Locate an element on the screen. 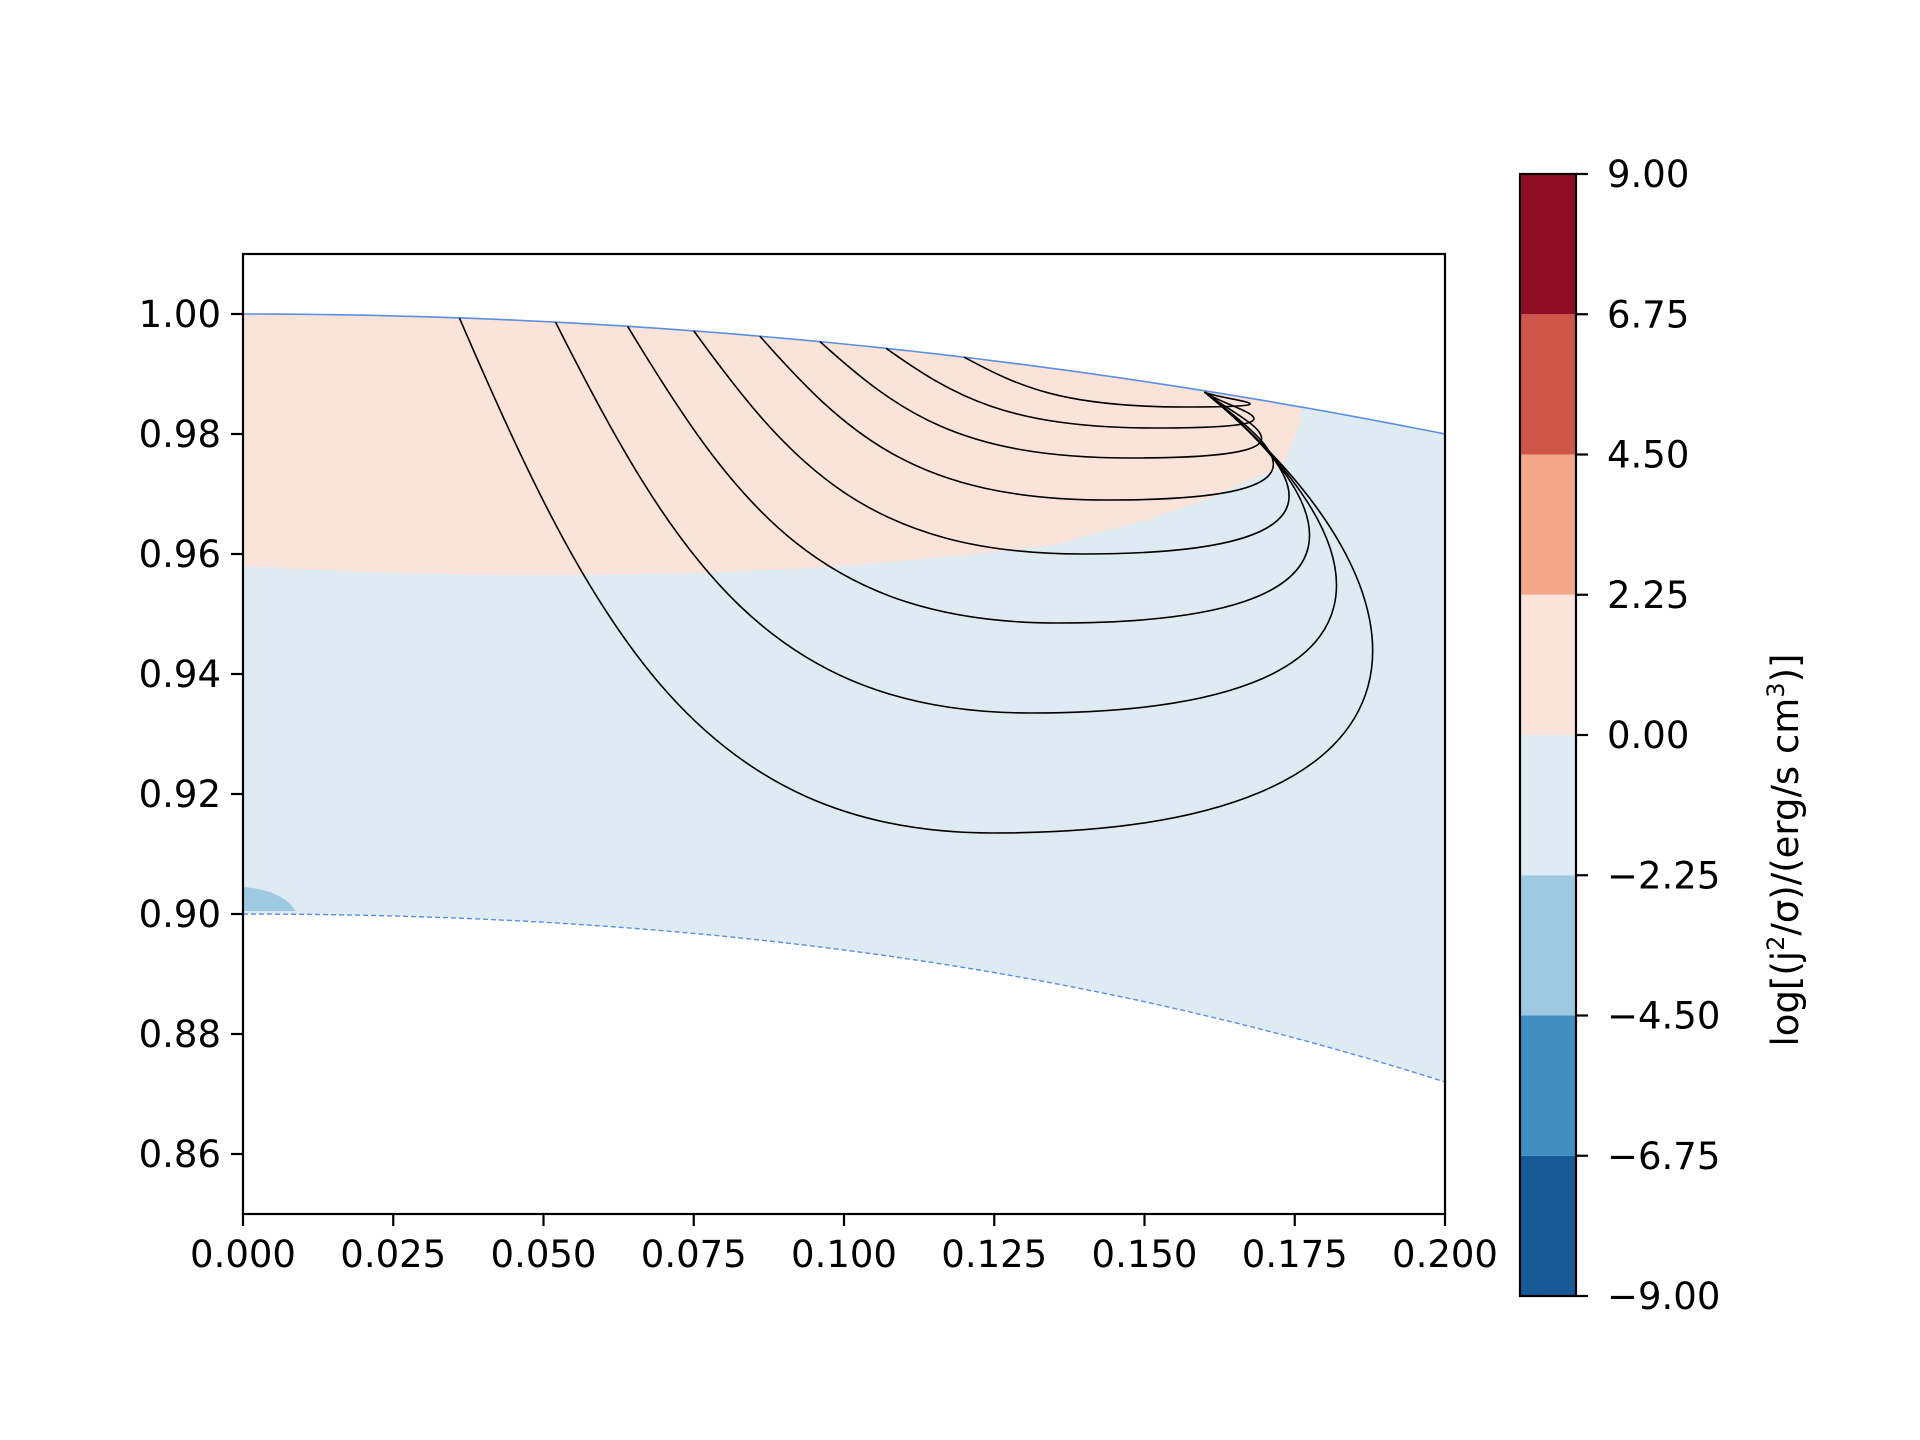 The image size is (1920, 1440). colorbar-label-sup1: 2 is located at coordinates (1776, 943).